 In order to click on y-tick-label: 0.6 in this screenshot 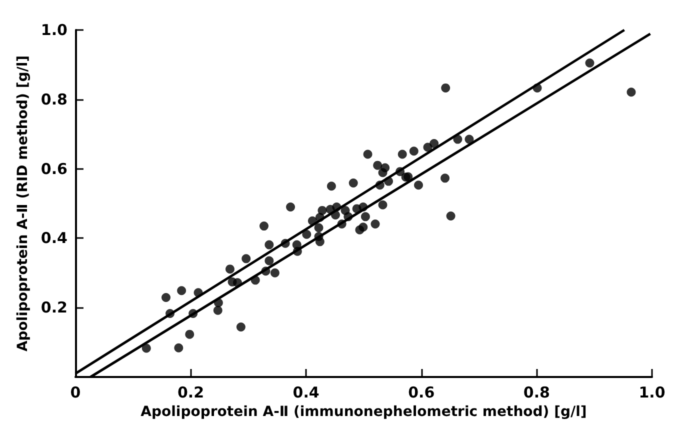, I will do `click(54, 169)`.